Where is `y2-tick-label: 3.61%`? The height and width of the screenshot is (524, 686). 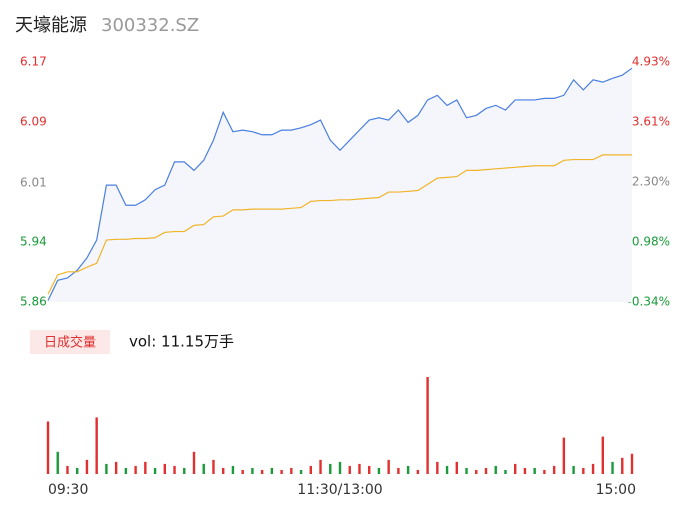
y2-tick-label: 3.61% is located at coordinates (651, 122).